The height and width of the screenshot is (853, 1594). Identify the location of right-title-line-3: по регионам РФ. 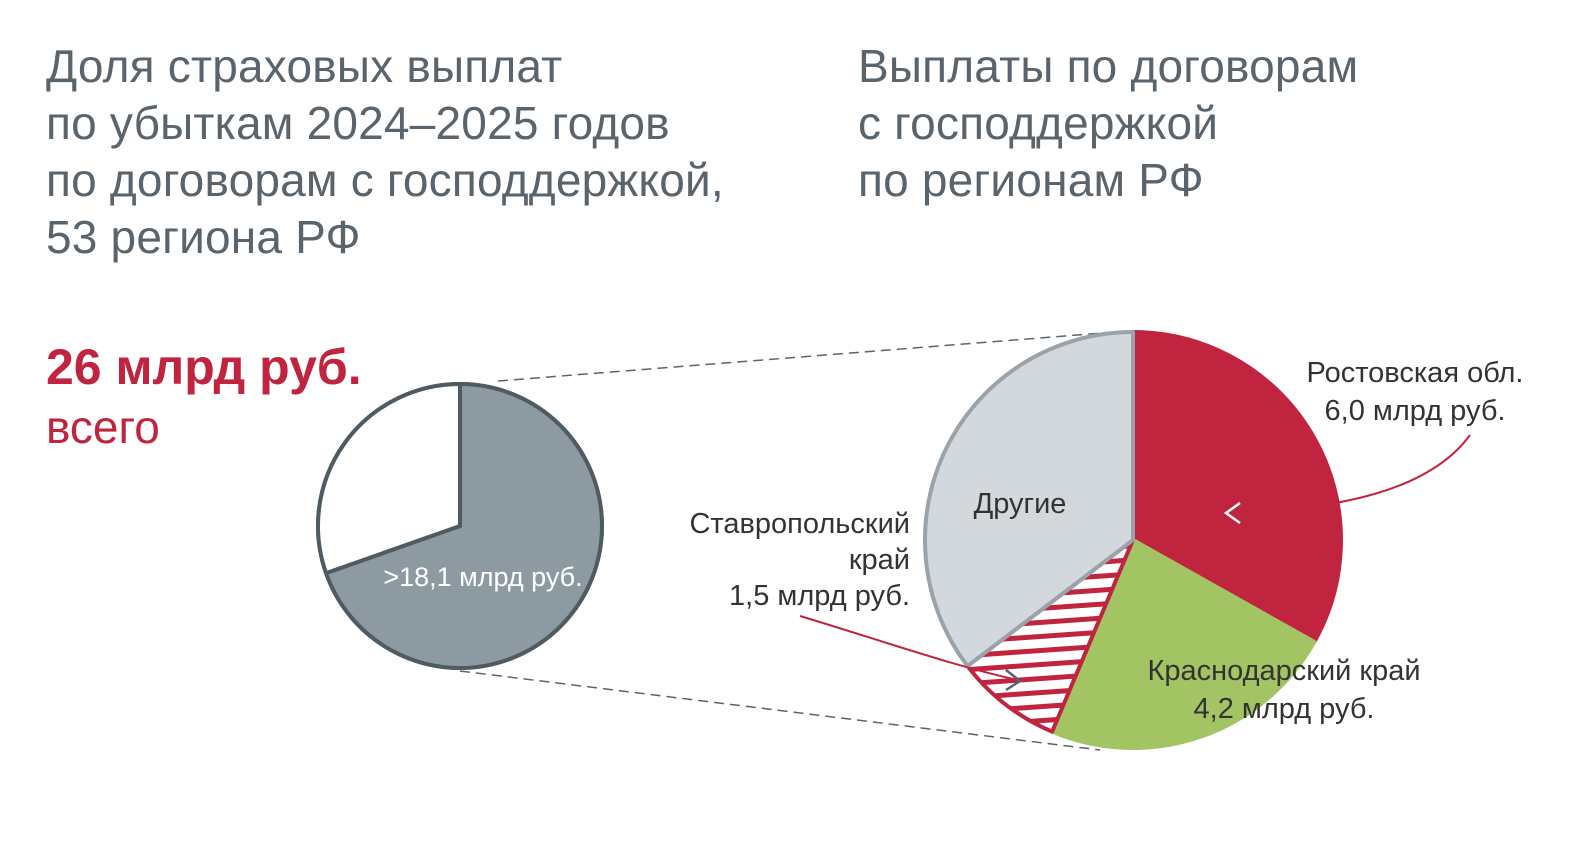
(1031, 180).